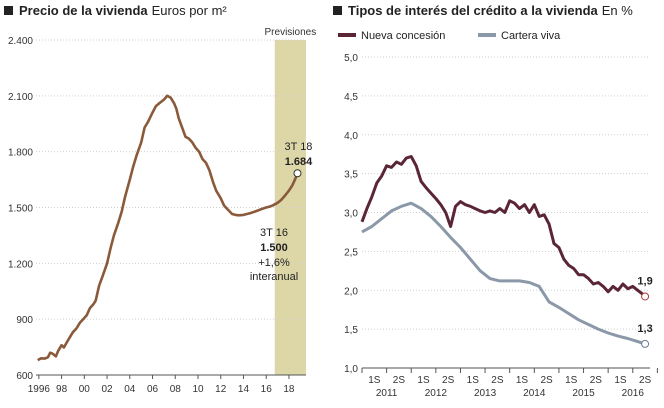  Describe the element at coordinates (299, 162) in the screenshot. I see `price-latest-value: 1.684` at that location.